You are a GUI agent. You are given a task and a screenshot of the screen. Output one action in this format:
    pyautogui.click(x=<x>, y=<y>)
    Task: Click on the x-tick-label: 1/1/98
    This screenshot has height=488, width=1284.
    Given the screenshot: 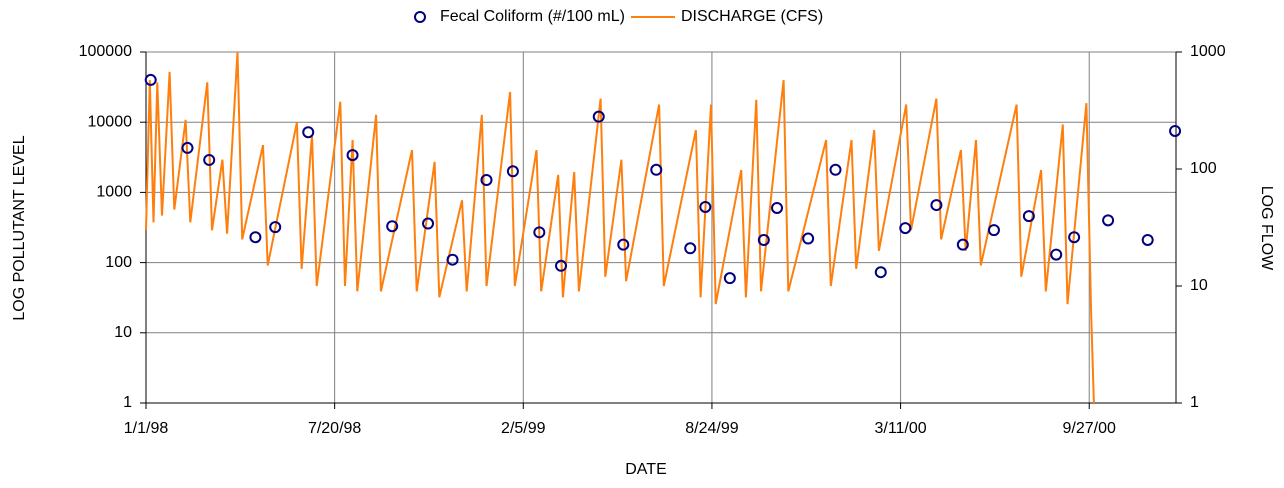 What is the action you would take?
    pyautogui.click(x=146, y=428)
    